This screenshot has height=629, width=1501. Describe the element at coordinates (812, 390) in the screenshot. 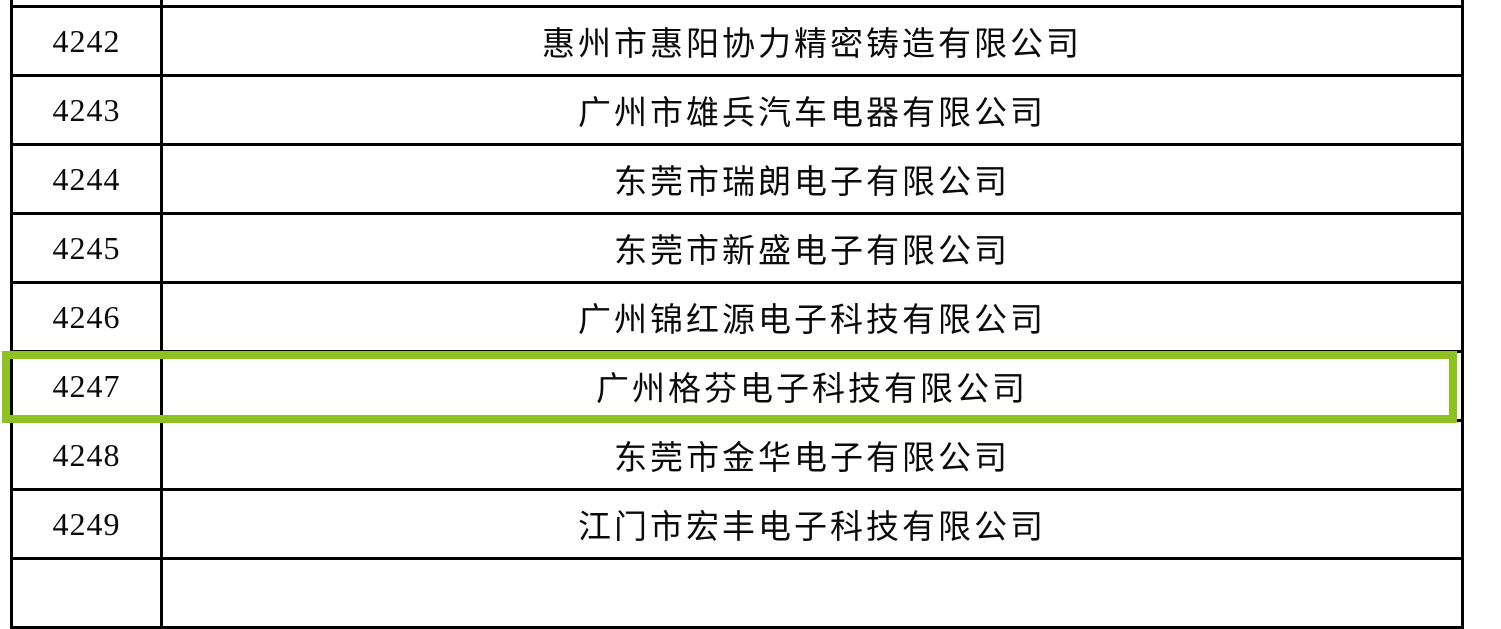

I see `company-name-cell: 广州格芬电子科技有限公司` at that location.